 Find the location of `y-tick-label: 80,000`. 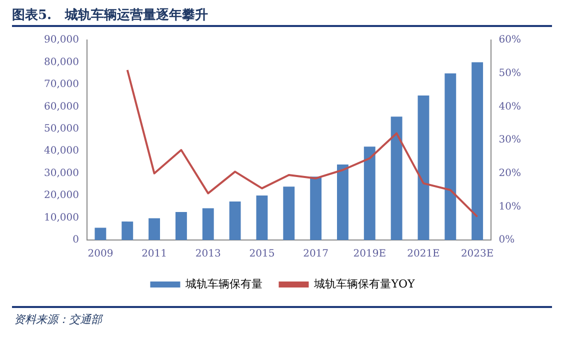

y-tick-label: 80,000 is located at coordinates (61, 62).